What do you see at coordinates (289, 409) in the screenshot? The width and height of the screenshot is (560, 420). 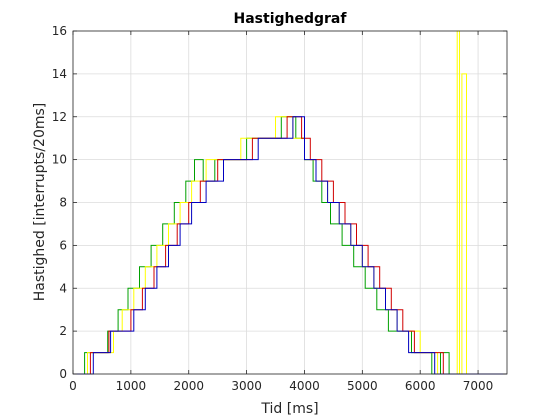 I see `x-axis-label: Tid [ms]` at bounding box center [289, 409].